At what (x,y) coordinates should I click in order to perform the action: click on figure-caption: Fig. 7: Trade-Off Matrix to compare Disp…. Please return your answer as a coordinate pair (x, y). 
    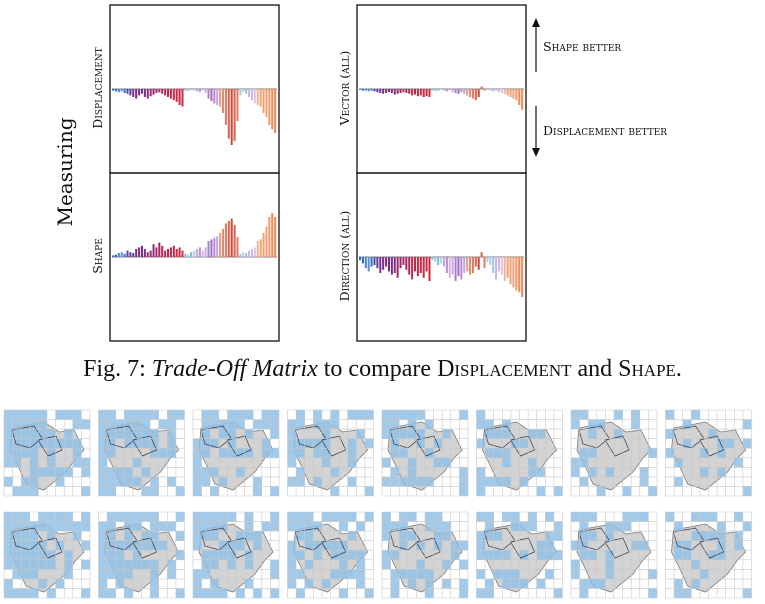
    Looking at the image, I should click on (382, 369).